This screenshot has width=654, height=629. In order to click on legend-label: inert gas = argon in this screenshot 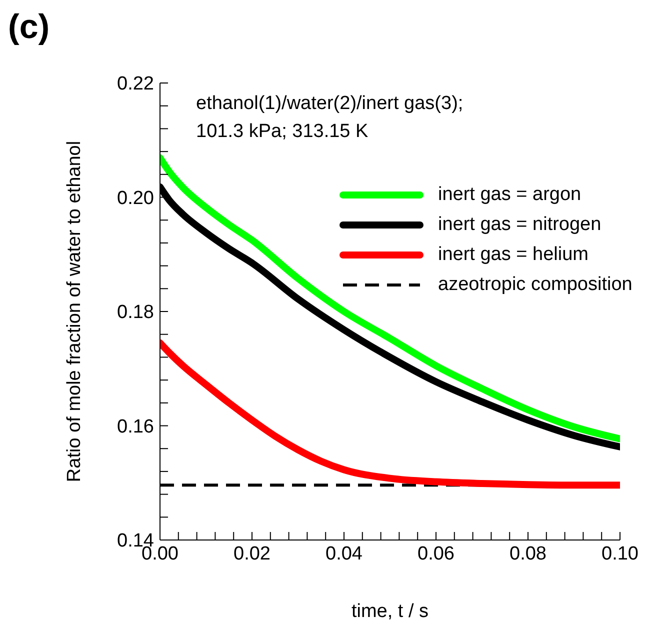, I will do `click(538, 195)`.